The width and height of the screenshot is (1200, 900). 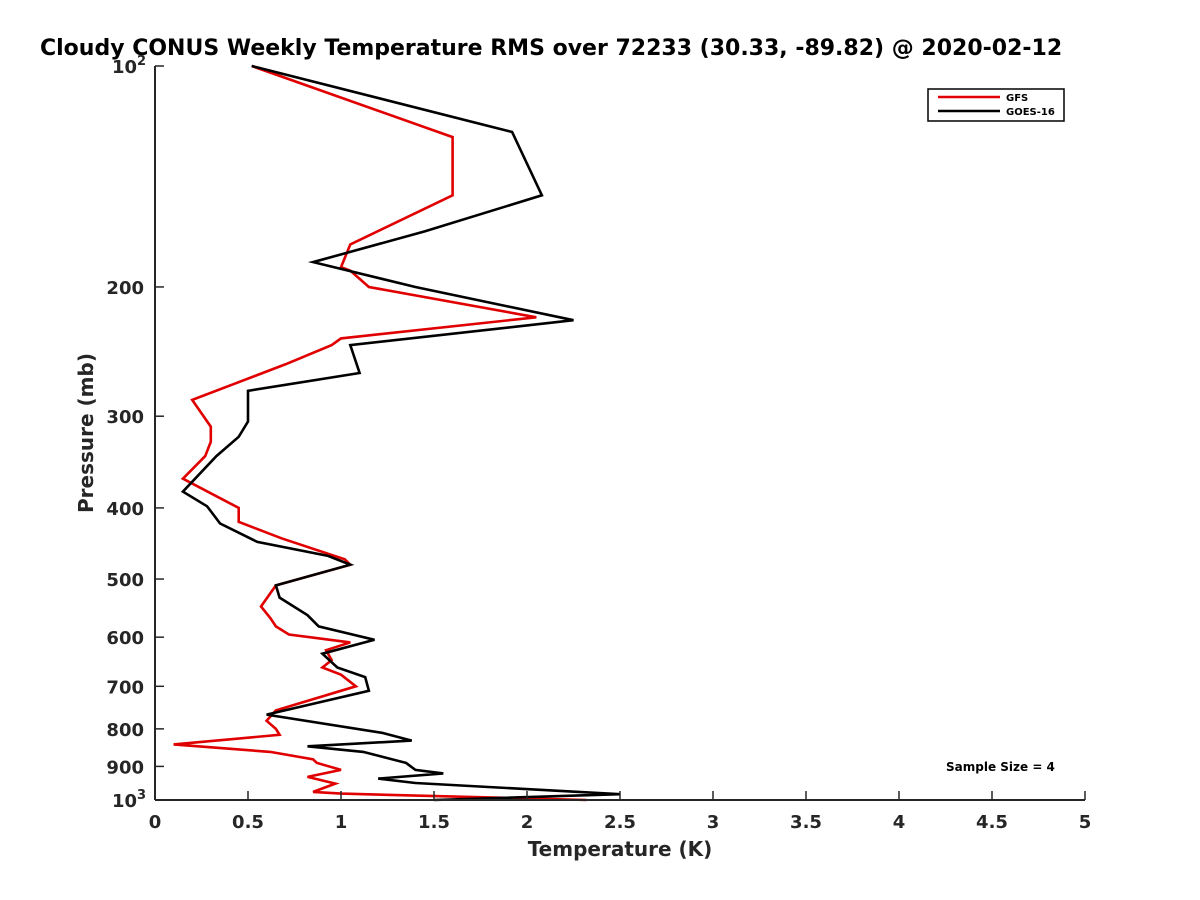 What do you see at coordinates (899, 822) in the screenshot?
I see `x-tick-label: 4` at bounding box center [899, 822].